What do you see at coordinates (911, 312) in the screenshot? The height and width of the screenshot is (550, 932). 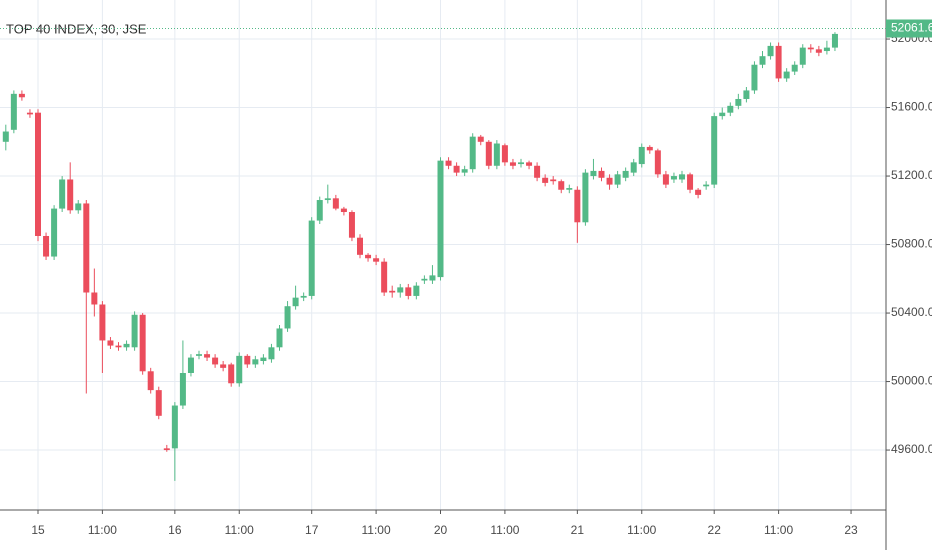 I see `y-tick-label: 50400.00` at bounding box center [911, 312].